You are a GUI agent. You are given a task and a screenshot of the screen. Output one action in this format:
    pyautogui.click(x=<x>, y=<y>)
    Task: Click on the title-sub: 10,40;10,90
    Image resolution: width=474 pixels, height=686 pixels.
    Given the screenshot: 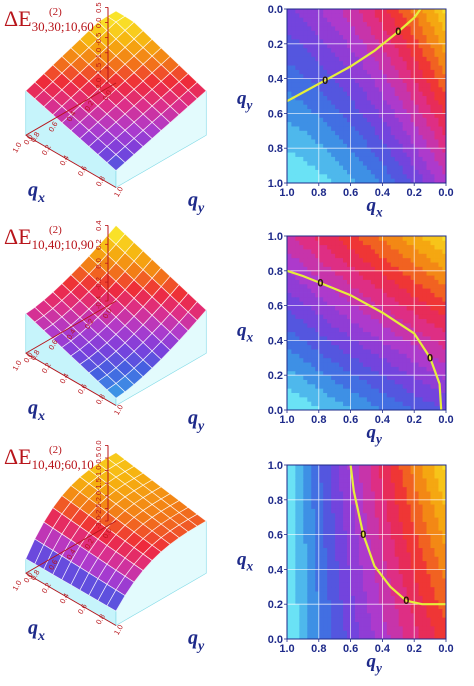 What is the action you would take?
    pyautogui.click(x=63, y=244)
    